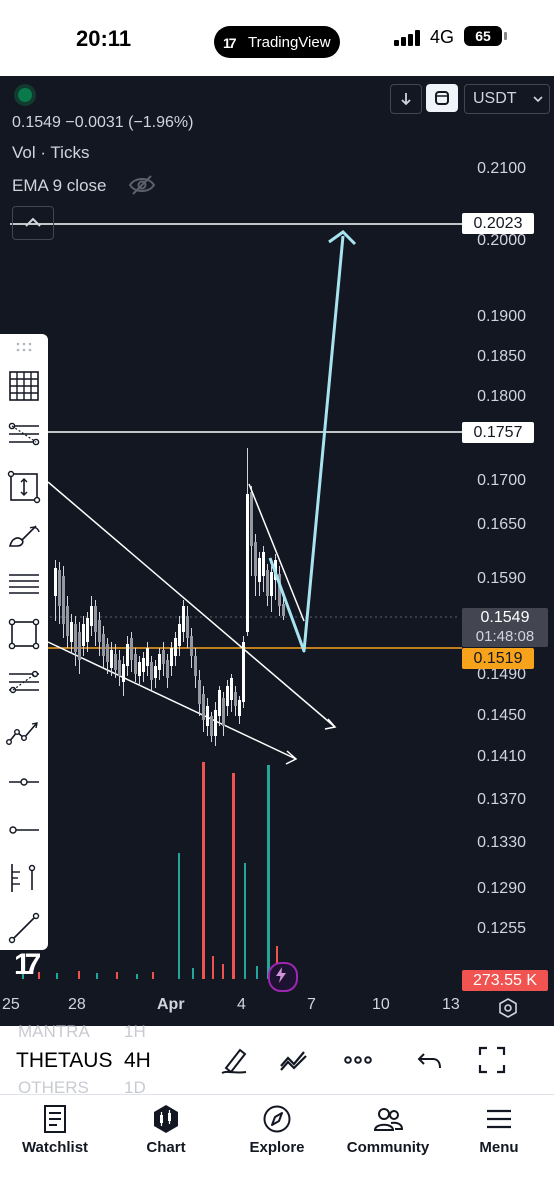 The width and height of the screenshot is (554, 1201). Describe the element at coordinates (54, 1031) in the screenshot. I see `symbol-picker-prev: MANTRA` at that location.